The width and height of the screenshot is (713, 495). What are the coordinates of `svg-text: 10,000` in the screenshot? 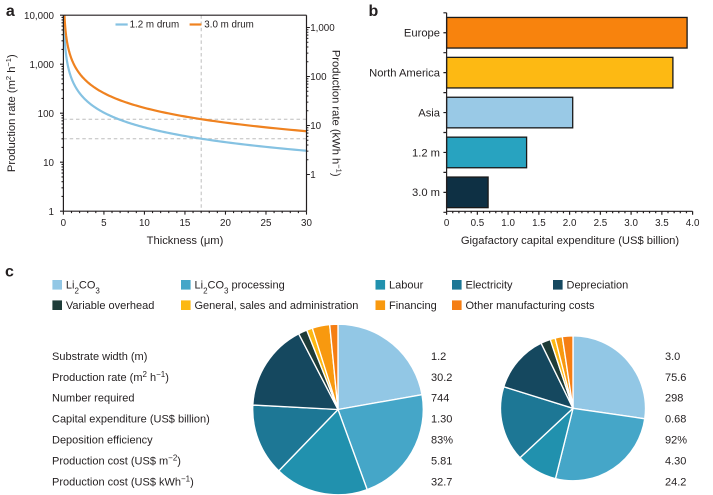 It's located at (39, 16).